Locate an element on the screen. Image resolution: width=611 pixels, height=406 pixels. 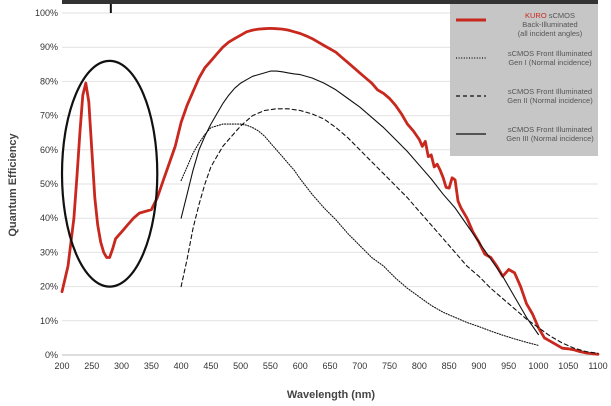
x-tick-label: 1000 is located at coordinates (538, 366).